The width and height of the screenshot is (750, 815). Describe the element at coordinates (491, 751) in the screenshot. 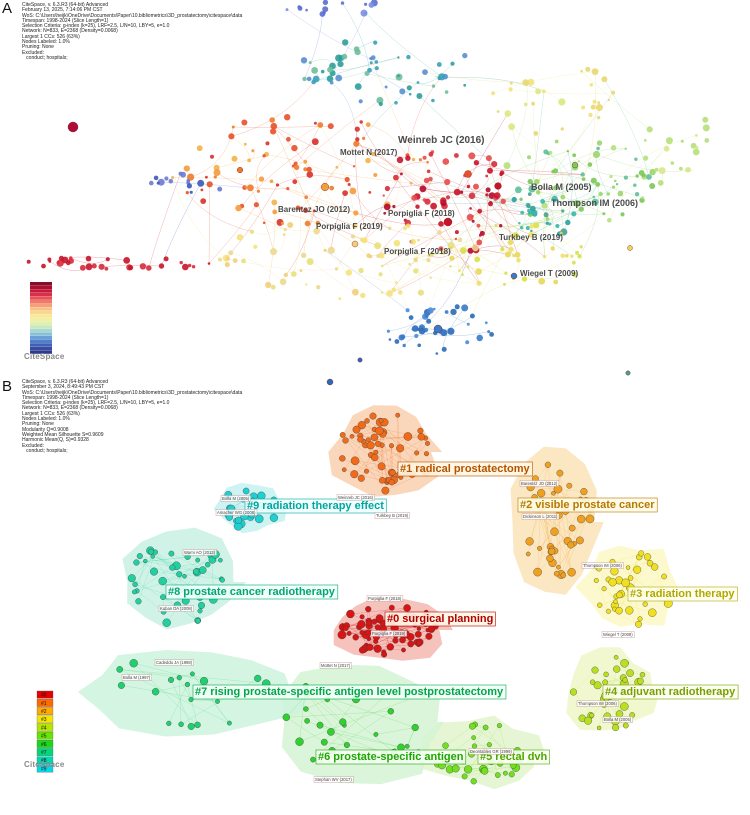

I see `reference-label: Deontables GR (1999)` at that location.